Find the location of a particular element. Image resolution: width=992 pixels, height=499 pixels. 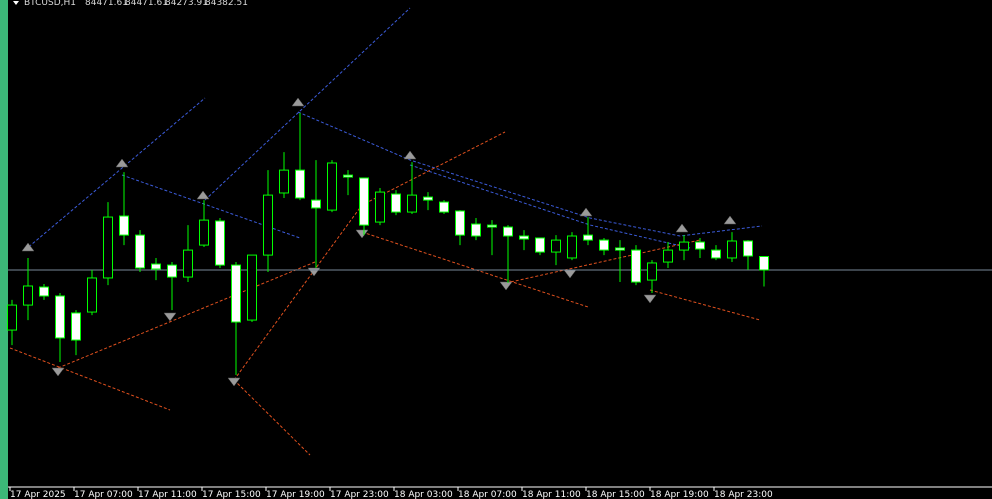

x-tick-label: 18 Apr 19:00 is located at coordinates (679, 494).